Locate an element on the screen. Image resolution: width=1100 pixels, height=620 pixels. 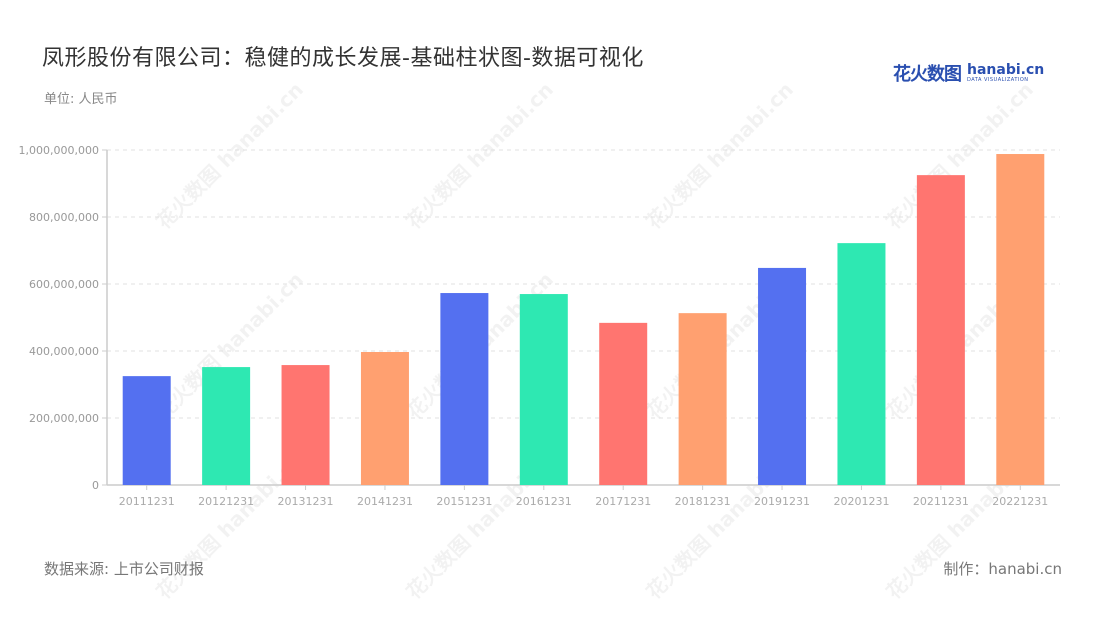
x-tick-label: 20201231 is located at coordinates (861, 501).